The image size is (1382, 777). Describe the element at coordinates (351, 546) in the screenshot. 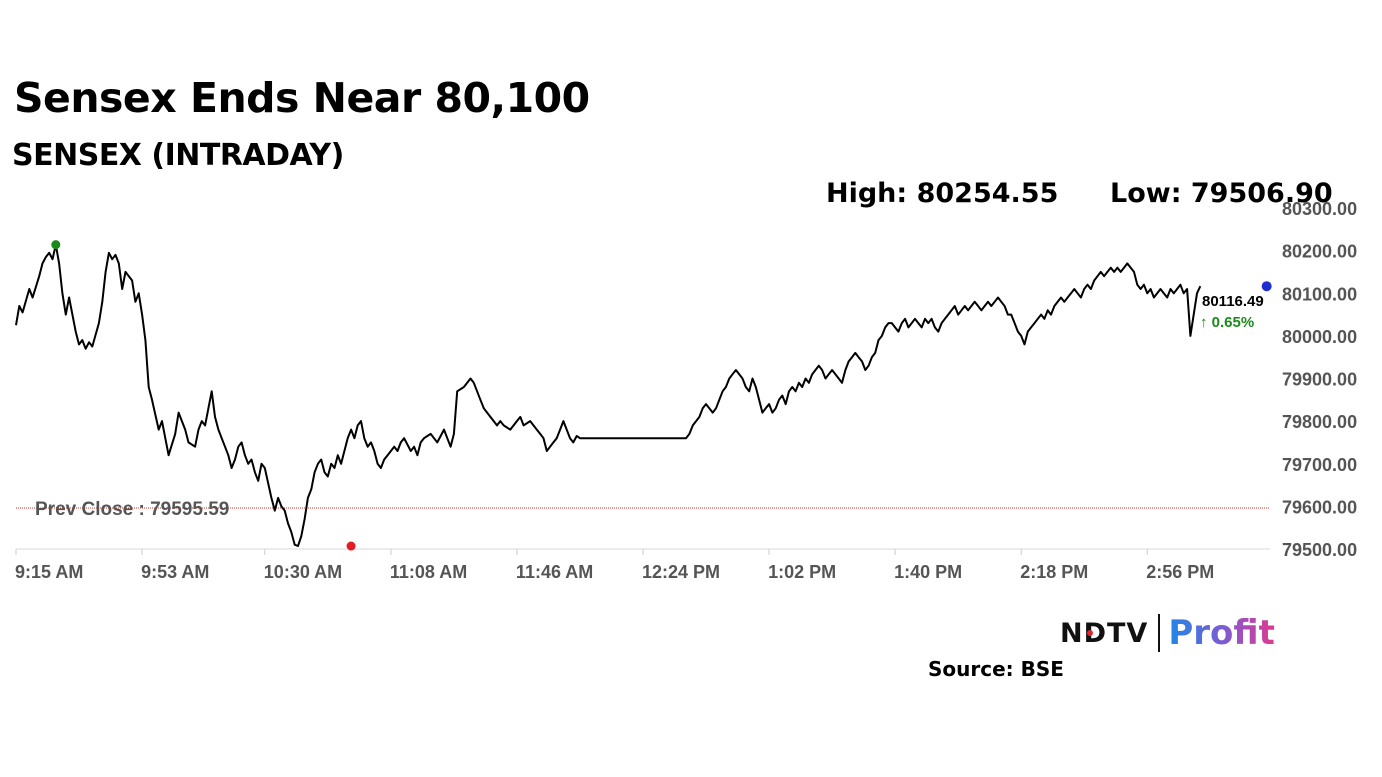

I see `low-marker` at that location.